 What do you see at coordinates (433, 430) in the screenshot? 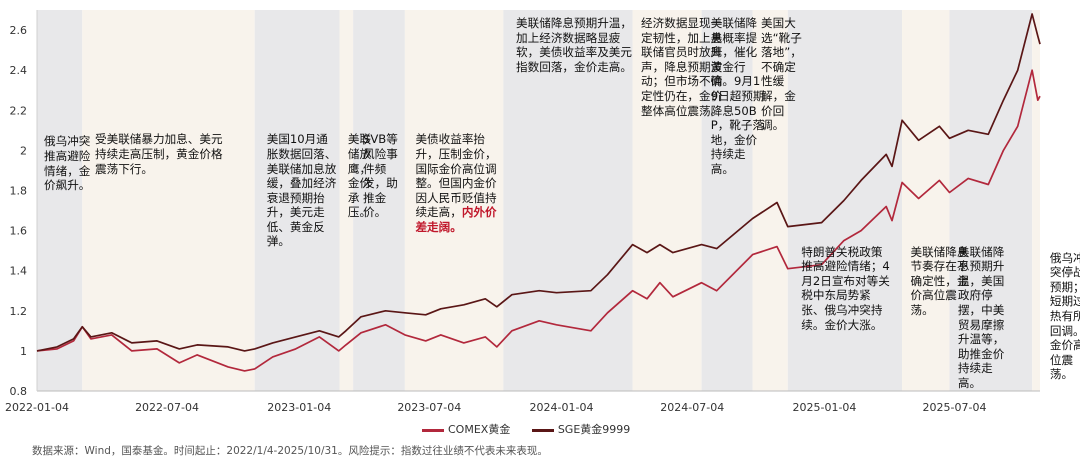
I see `legend-swatch-comex` at bounding box center [433, 430].